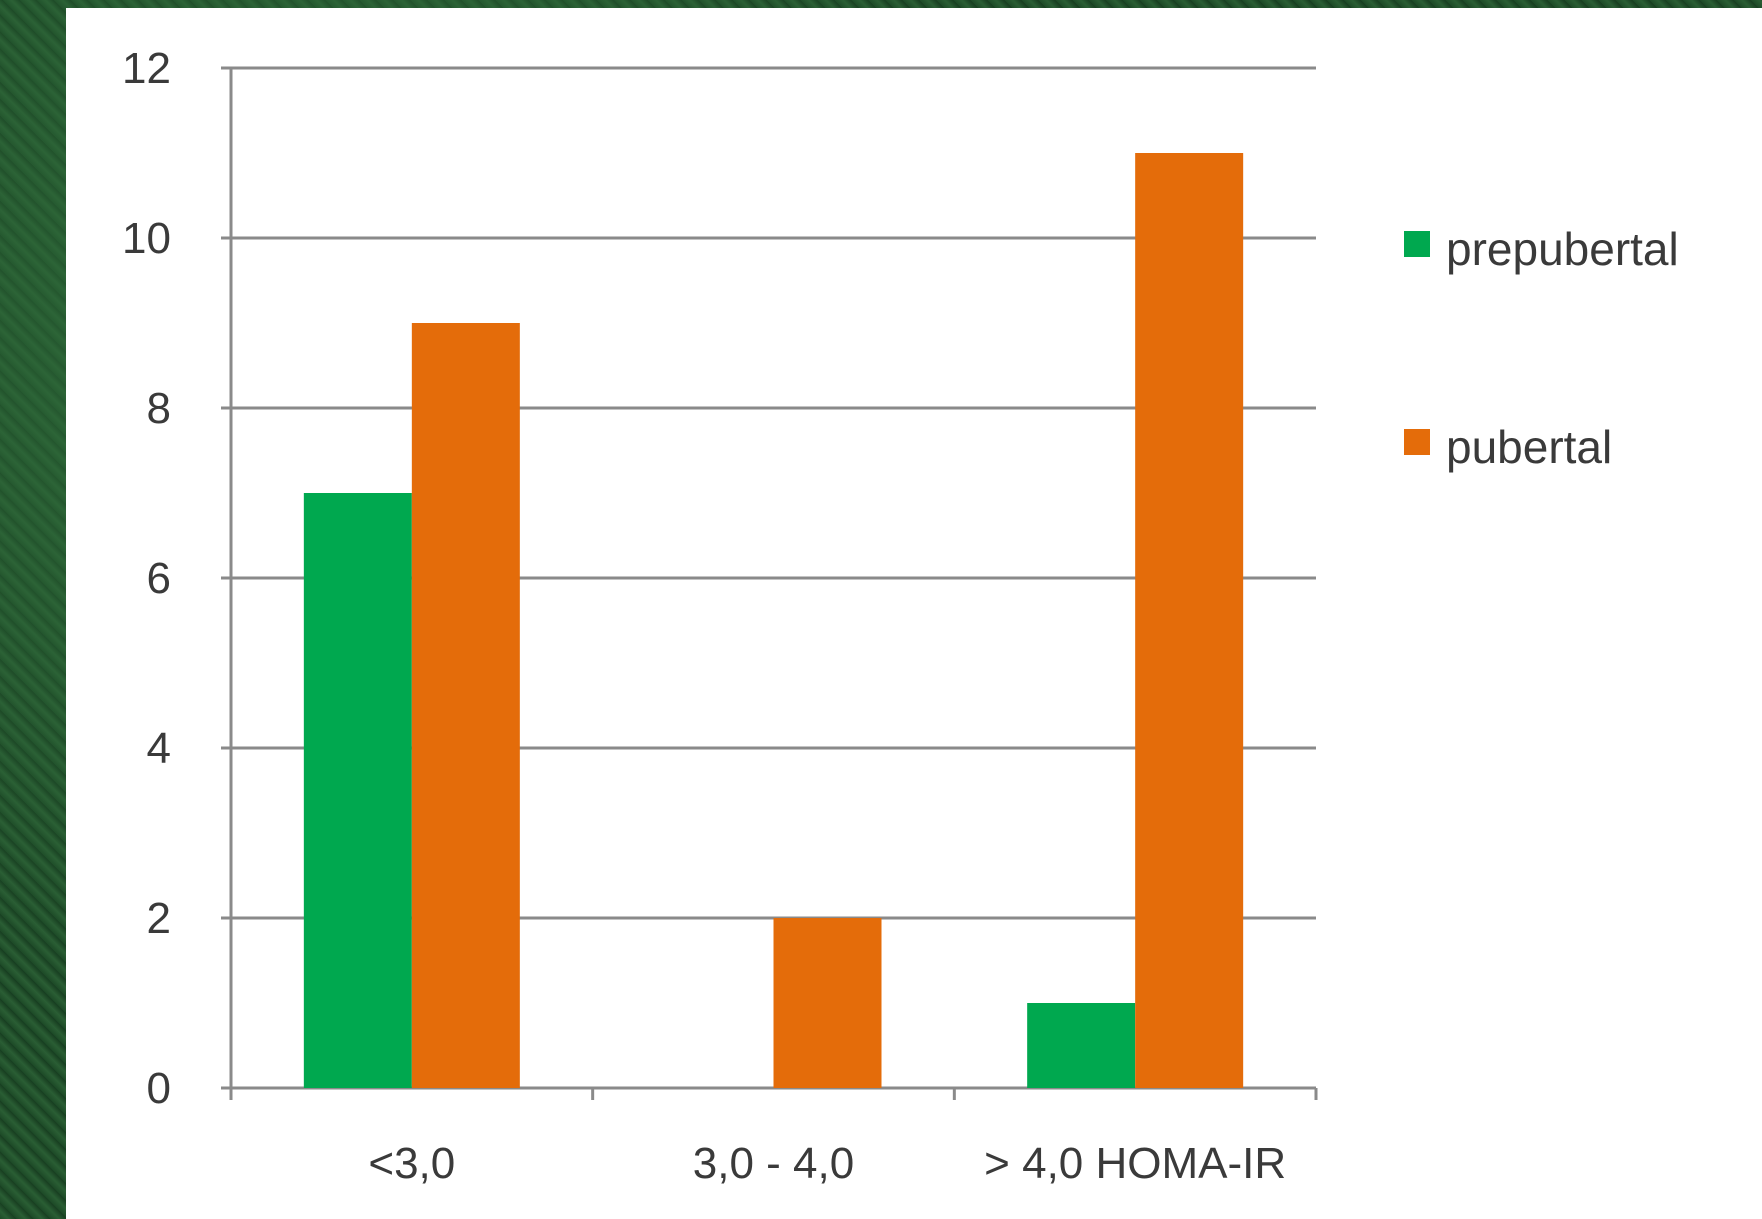  What do you see at coordinates (159, 578) in the screenshot?
I see `y-tick-label: 6` at bounding box center [159, 578].